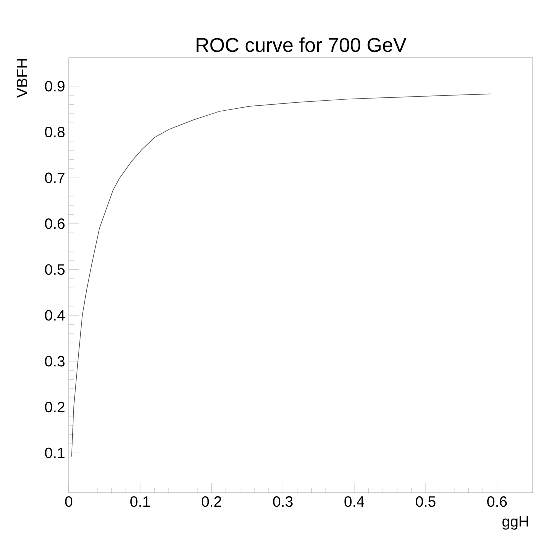  What do you see at coordinates (55, 315) in the screenshot?
I see `y-tick-label: 0.4` at bounding box center [55, 315].